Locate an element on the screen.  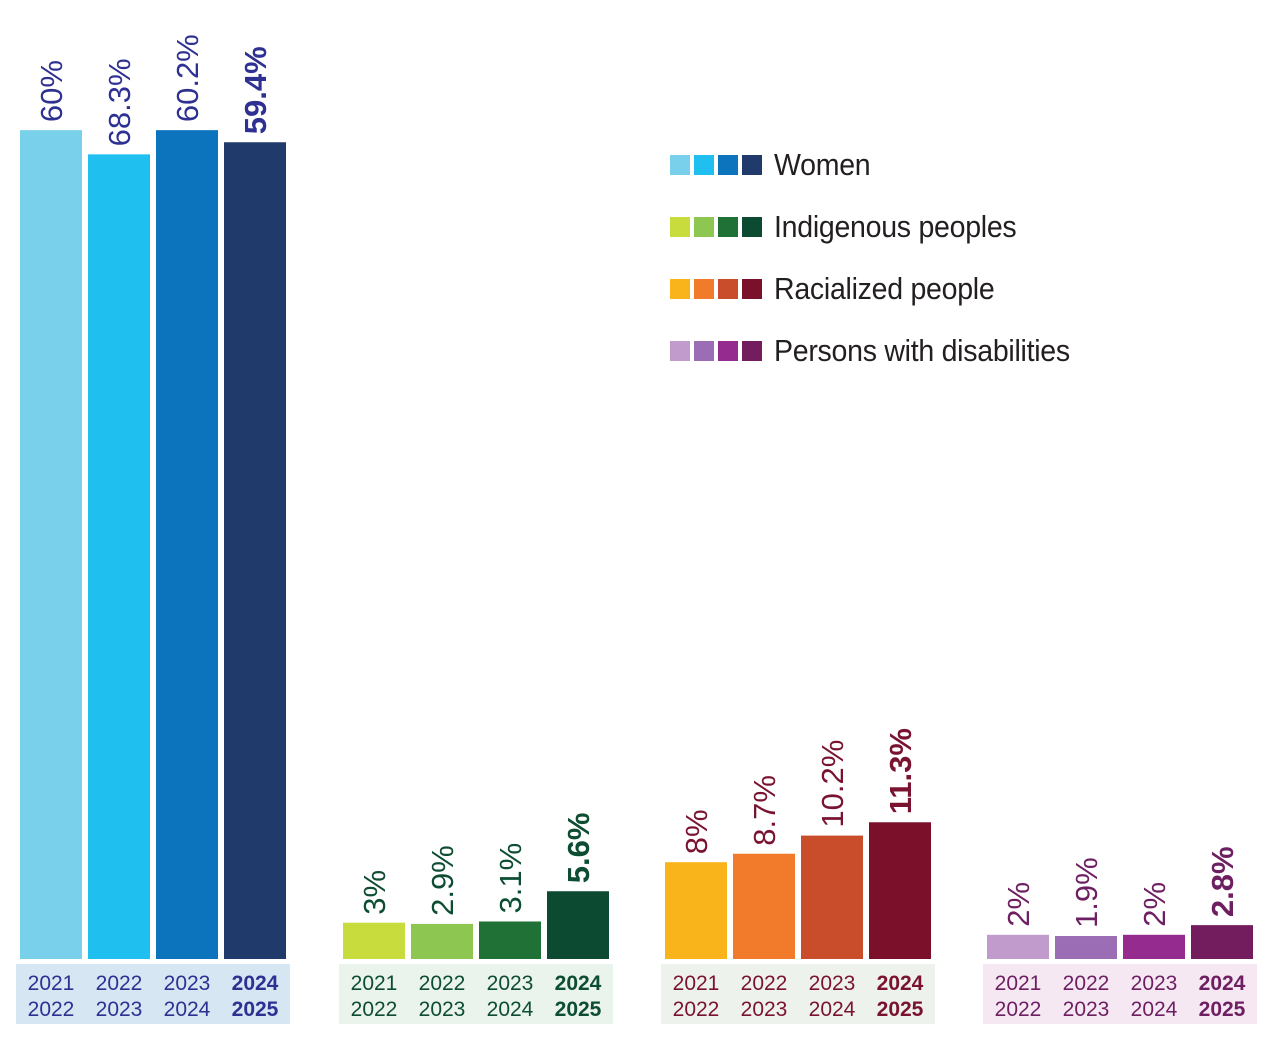
category-label-persons-with-disabilities-1-0: 2022 is located at coordinates (1086, 983).